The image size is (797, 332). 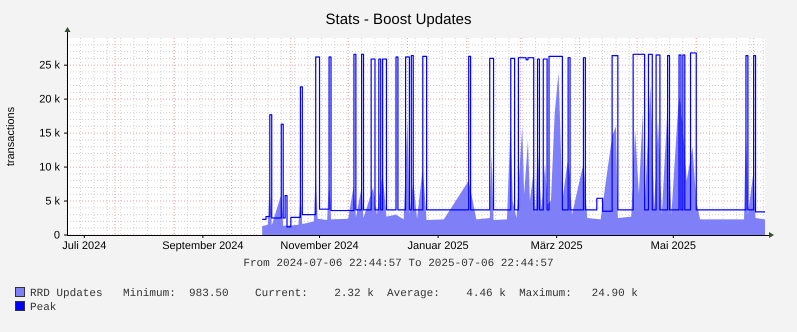 I want to click on y-tick-label: 20 k, so click(x=49, y=100).